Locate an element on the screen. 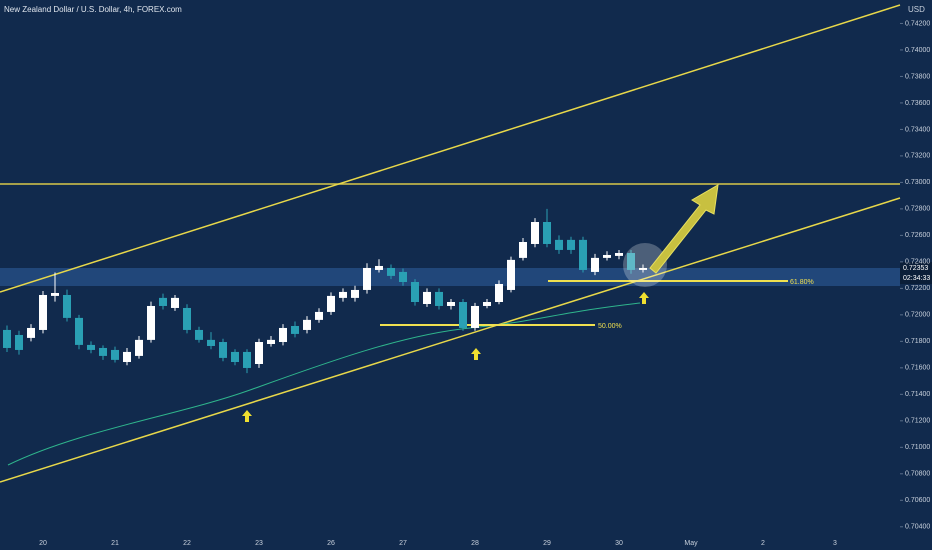 The image size is (932, 550). y-tick-label: 0.72800 is located at coordinates (917, 209).